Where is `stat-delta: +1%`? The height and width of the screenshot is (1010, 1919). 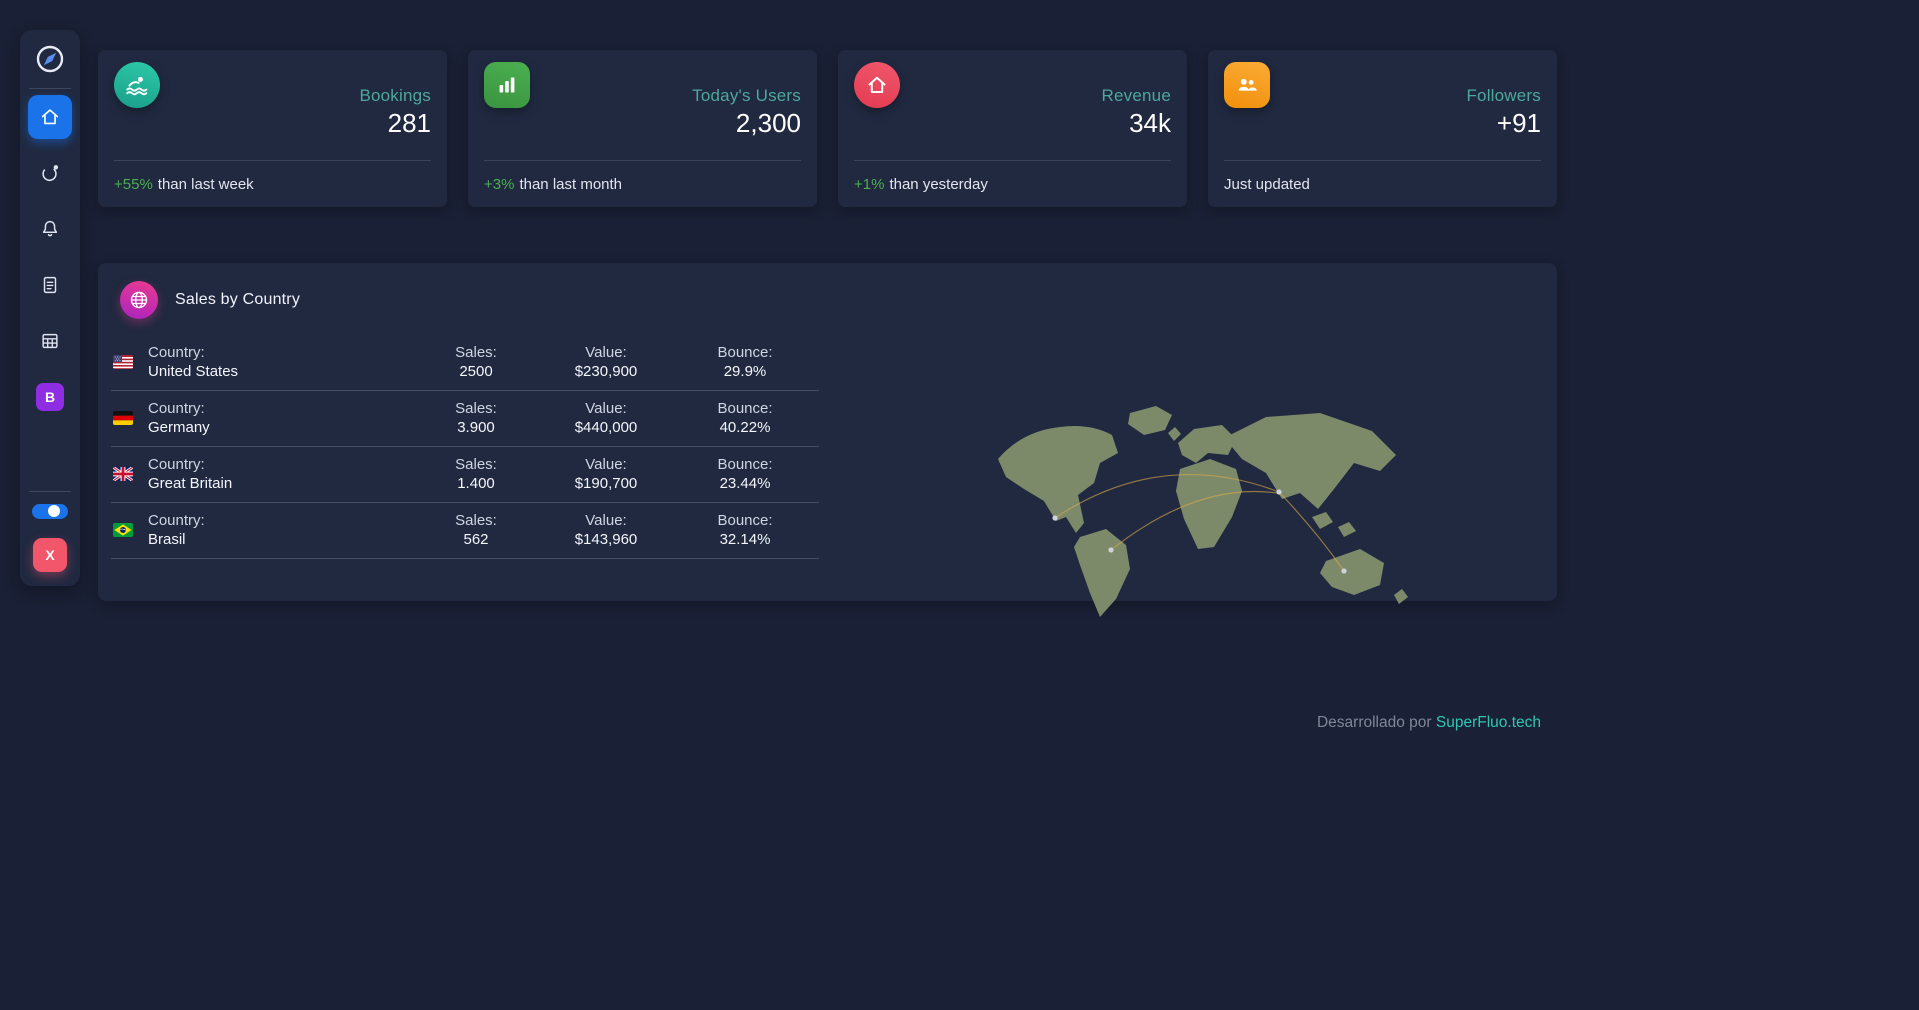
stat-delta: +1% is located at coordinates (869, 184).